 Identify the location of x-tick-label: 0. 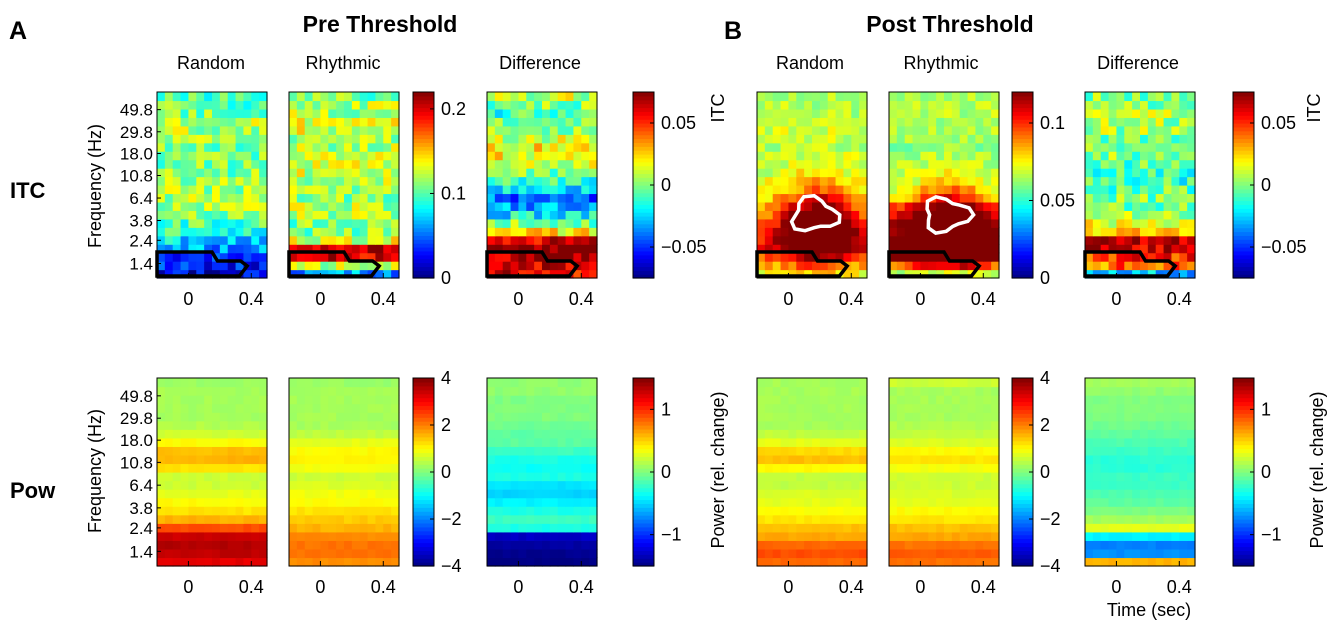
(1116, 299).